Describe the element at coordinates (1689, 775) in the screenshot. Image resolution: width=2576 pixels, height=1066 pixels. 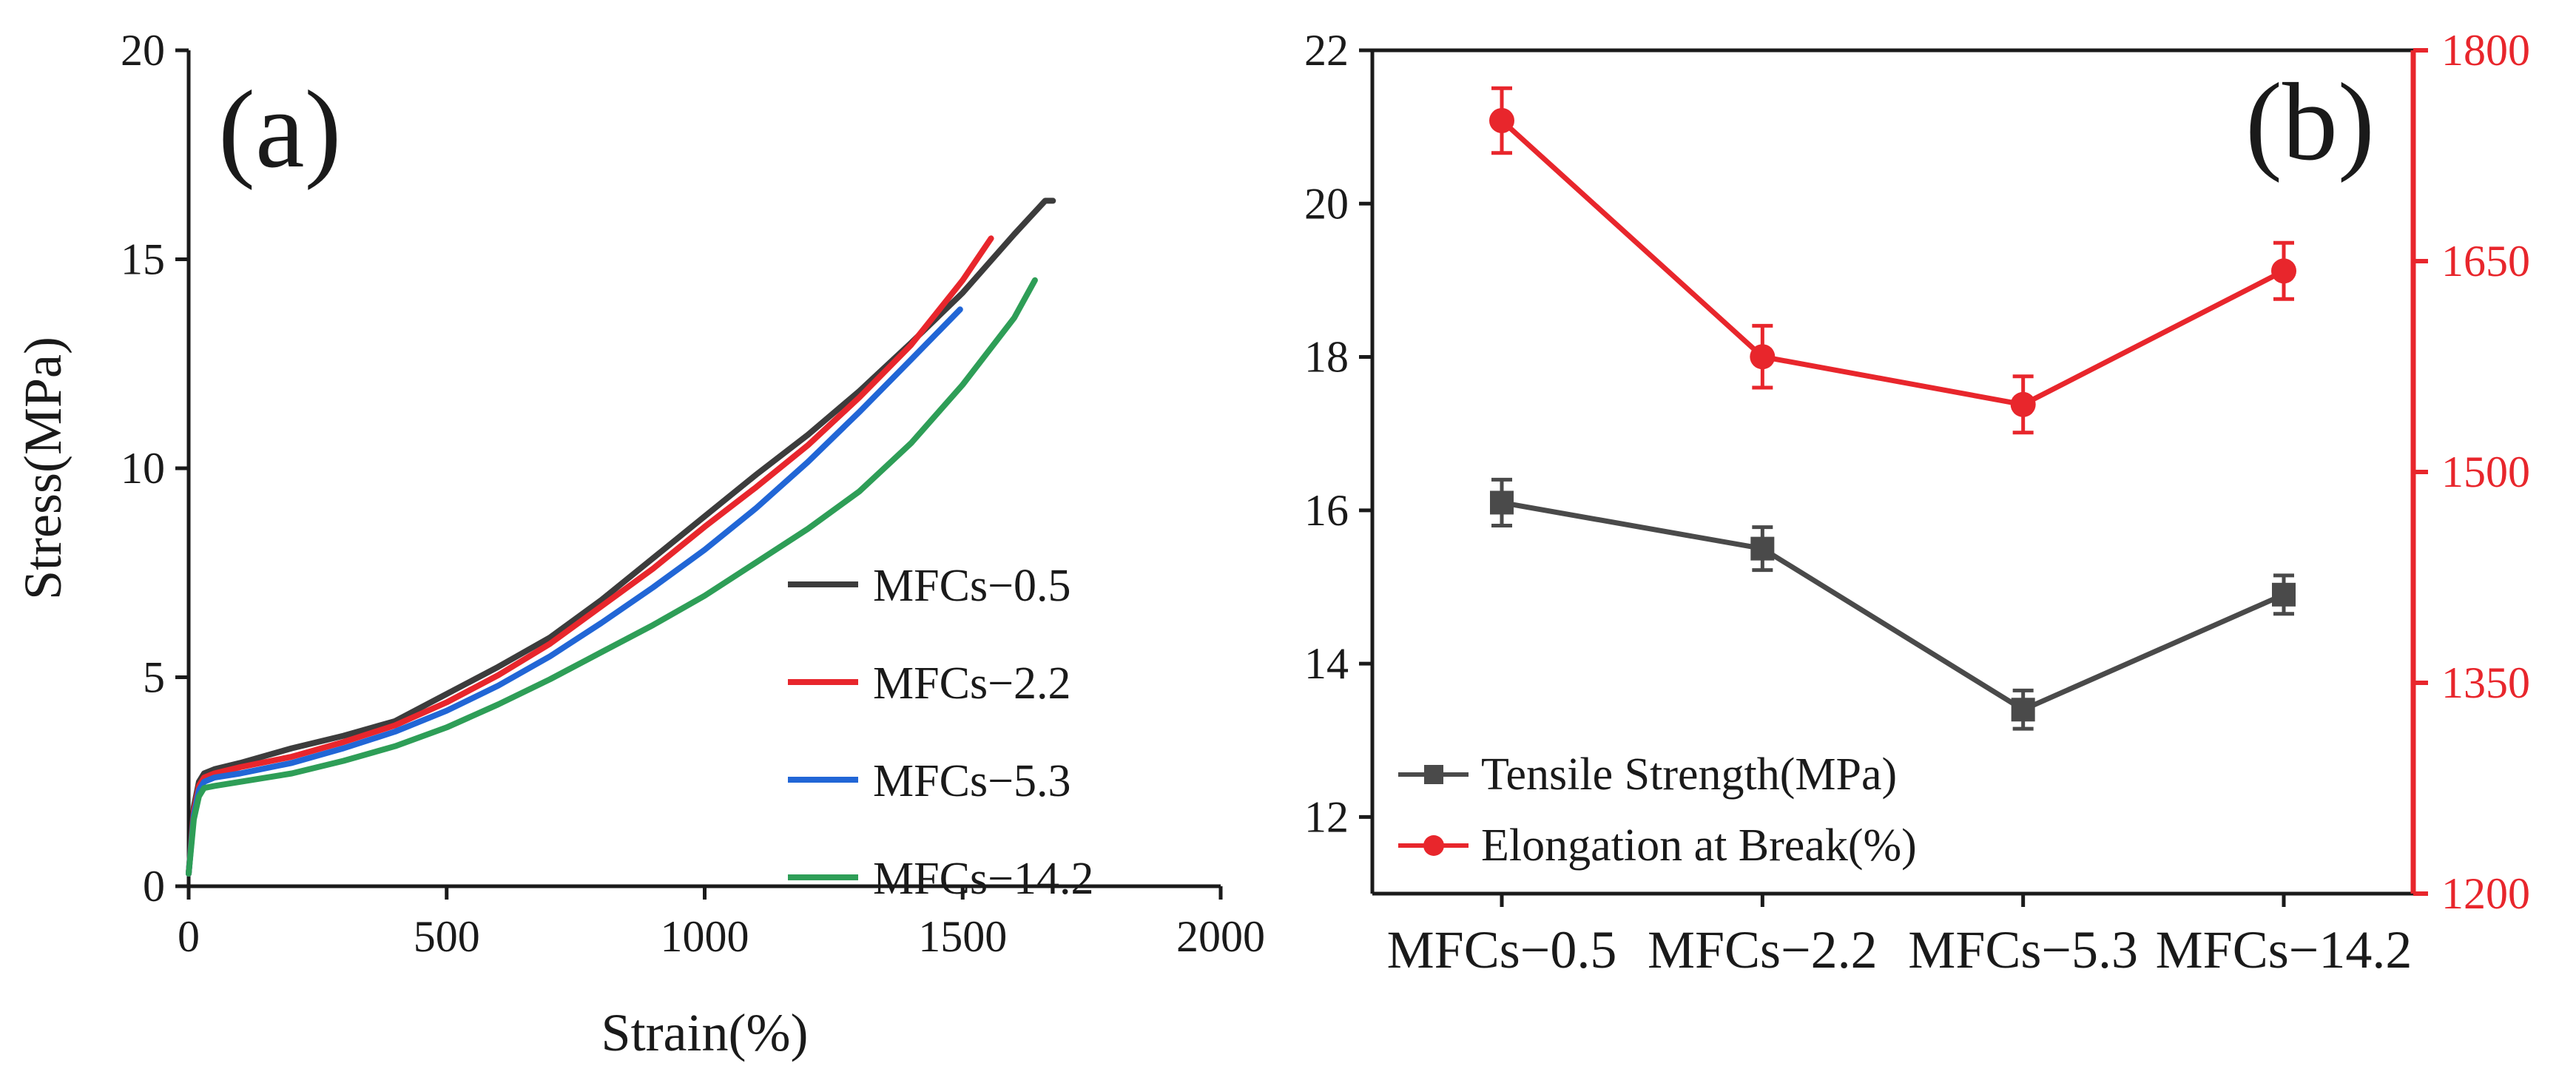
I see `legend-entry: Tensile Strength(MPa)` at that location.